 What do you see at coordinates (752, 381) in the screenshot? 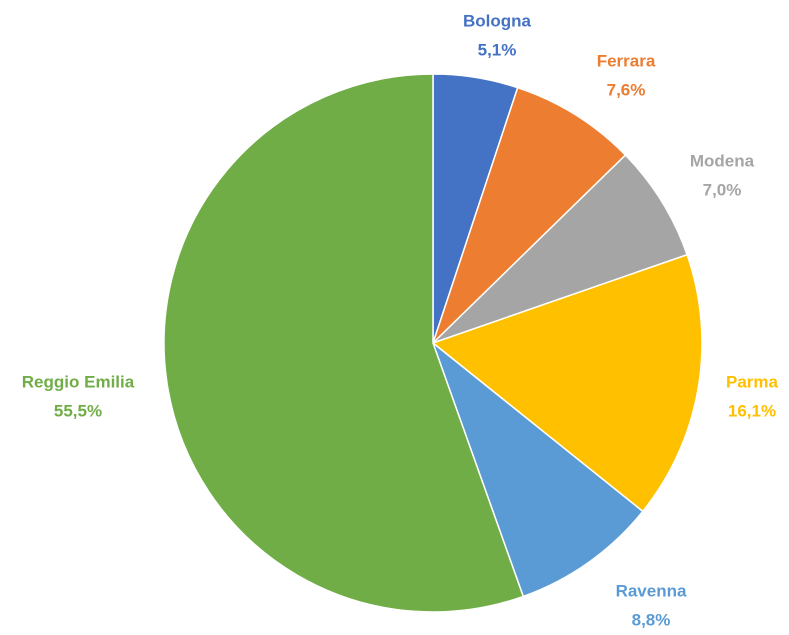
I see `category-label: Parma` at bounding box center [752, 381].